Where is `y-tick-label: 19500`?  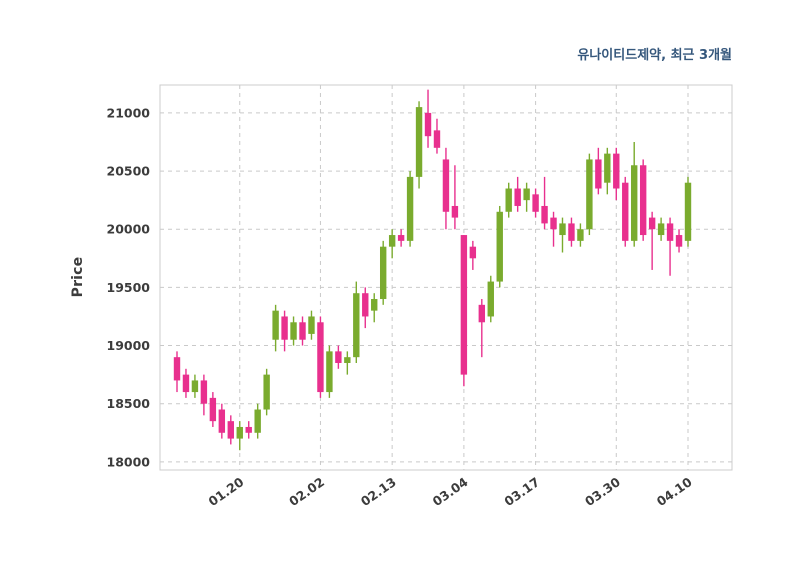
y-tick-label: 19500 is located at coordinates (129, 287).